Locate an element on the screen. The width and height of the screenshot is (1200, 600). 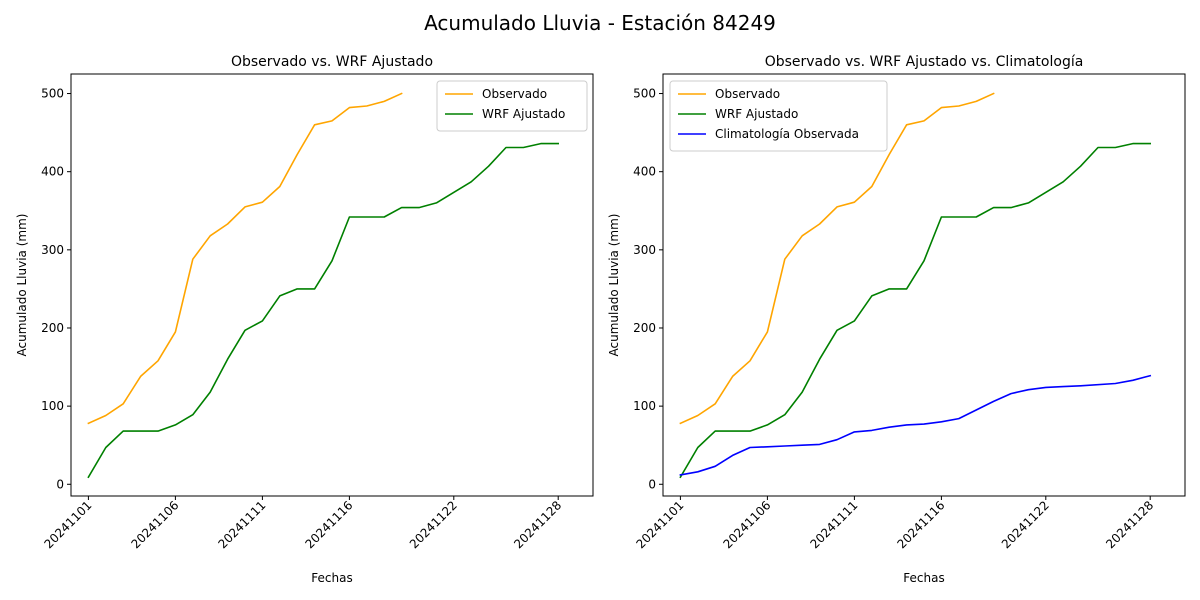
chart-left-title: Observado vs. WRF Ajustado is located at coordinates (332, 62).